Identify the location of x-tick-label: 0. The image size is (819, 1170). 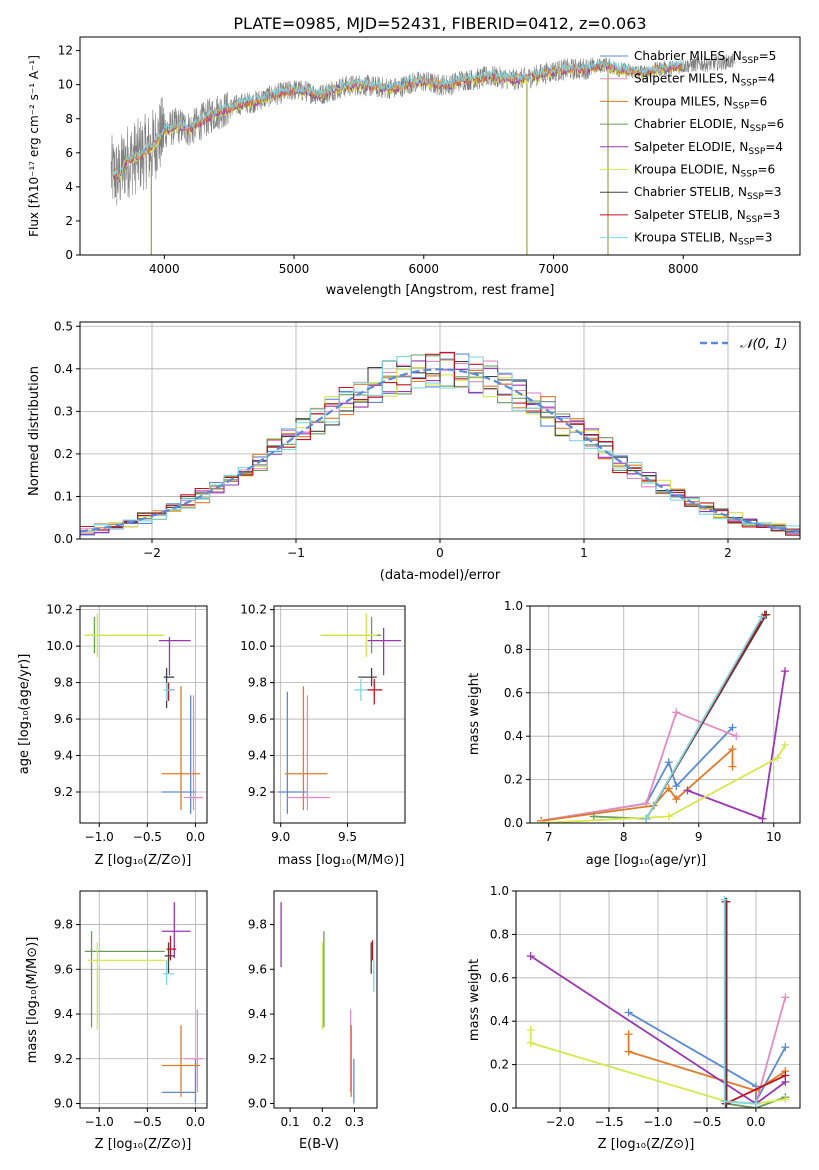
(440, 553).